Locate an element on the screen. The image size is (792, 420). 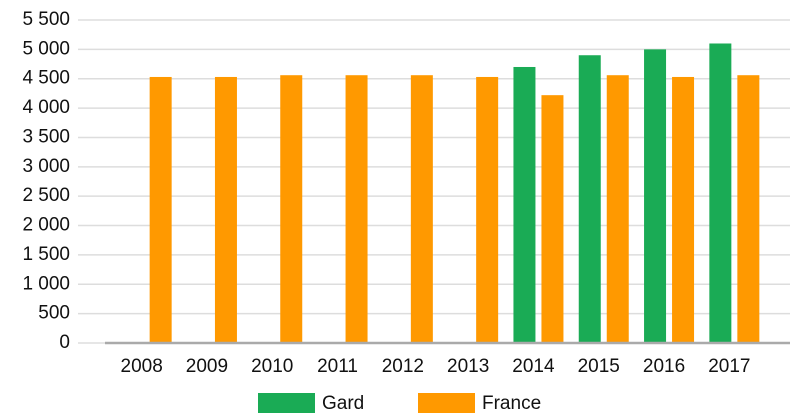
x-tick-label: 2010 is located at coordinates (272, 366).